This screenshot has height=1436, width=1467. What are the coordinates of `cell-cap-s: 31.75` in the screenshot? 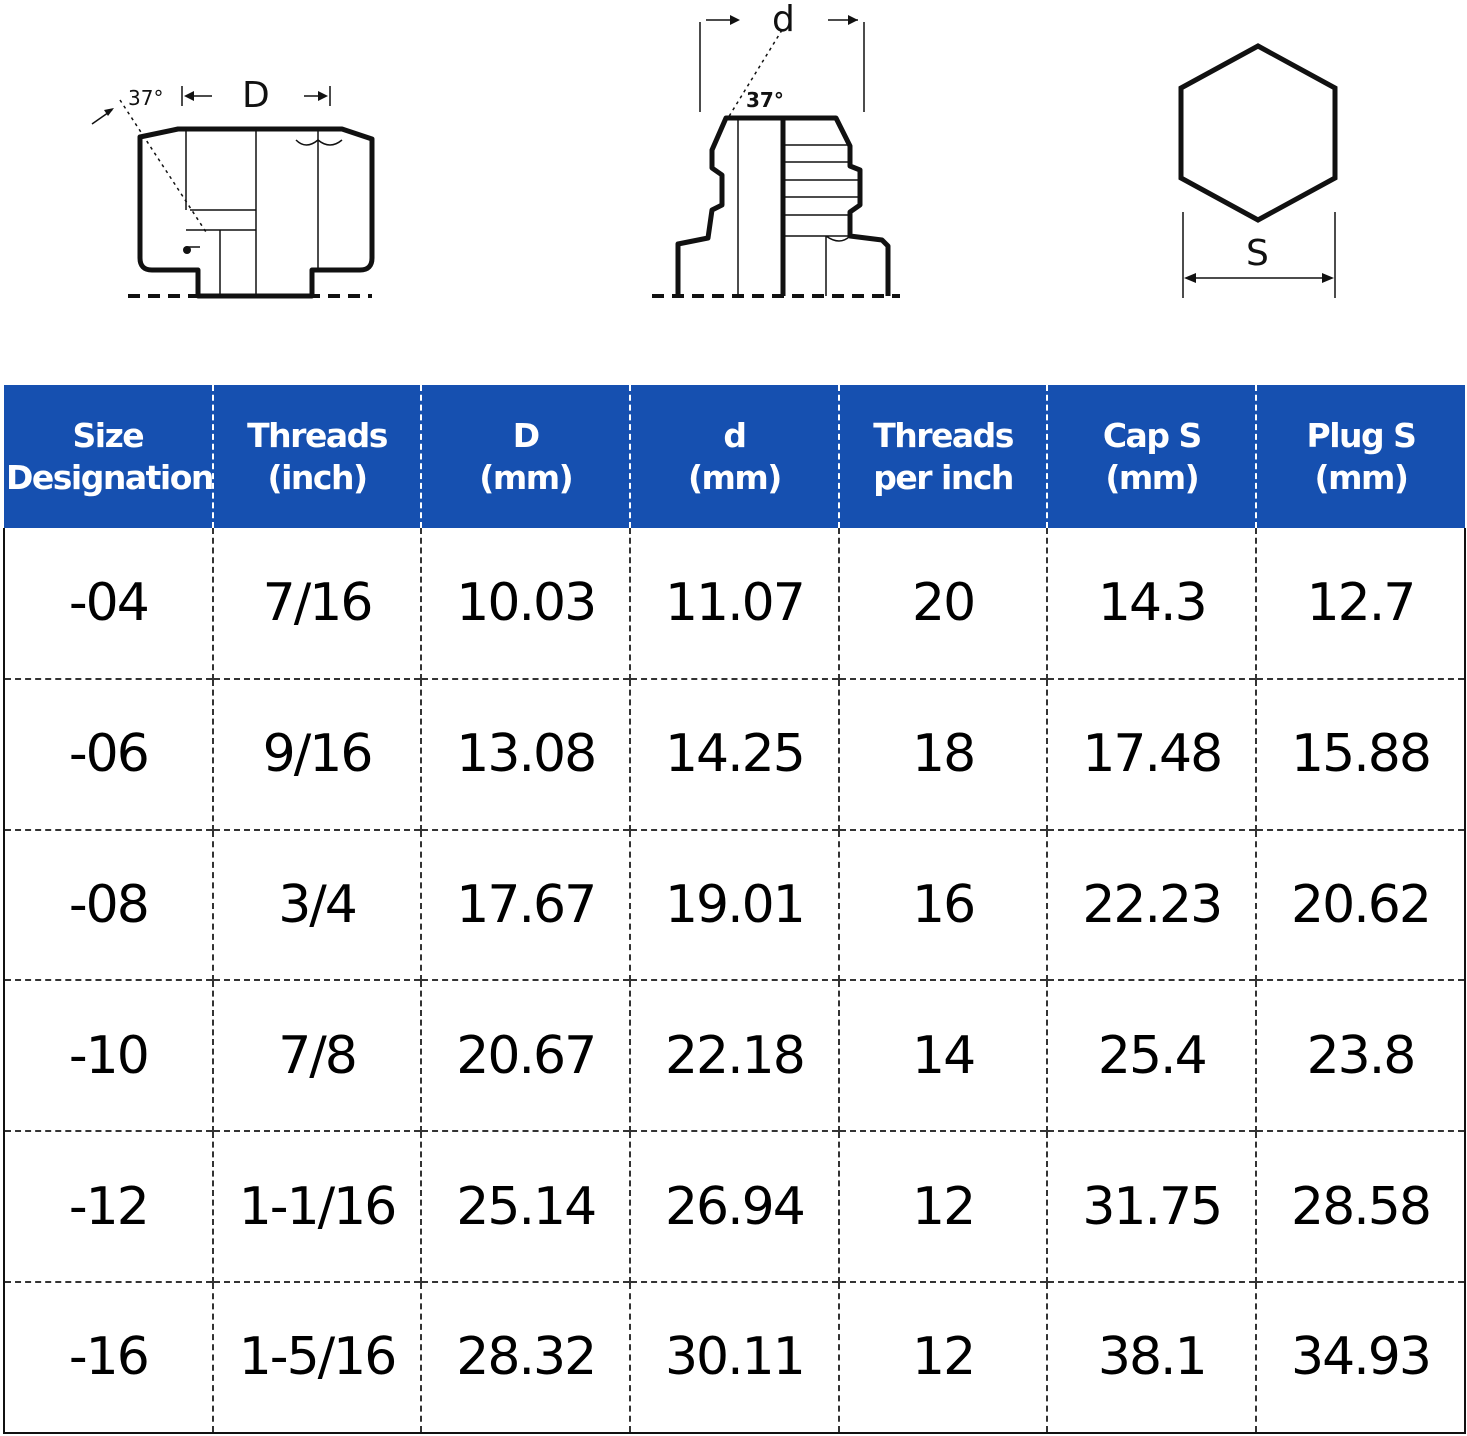 It's located at (1151, 1206).